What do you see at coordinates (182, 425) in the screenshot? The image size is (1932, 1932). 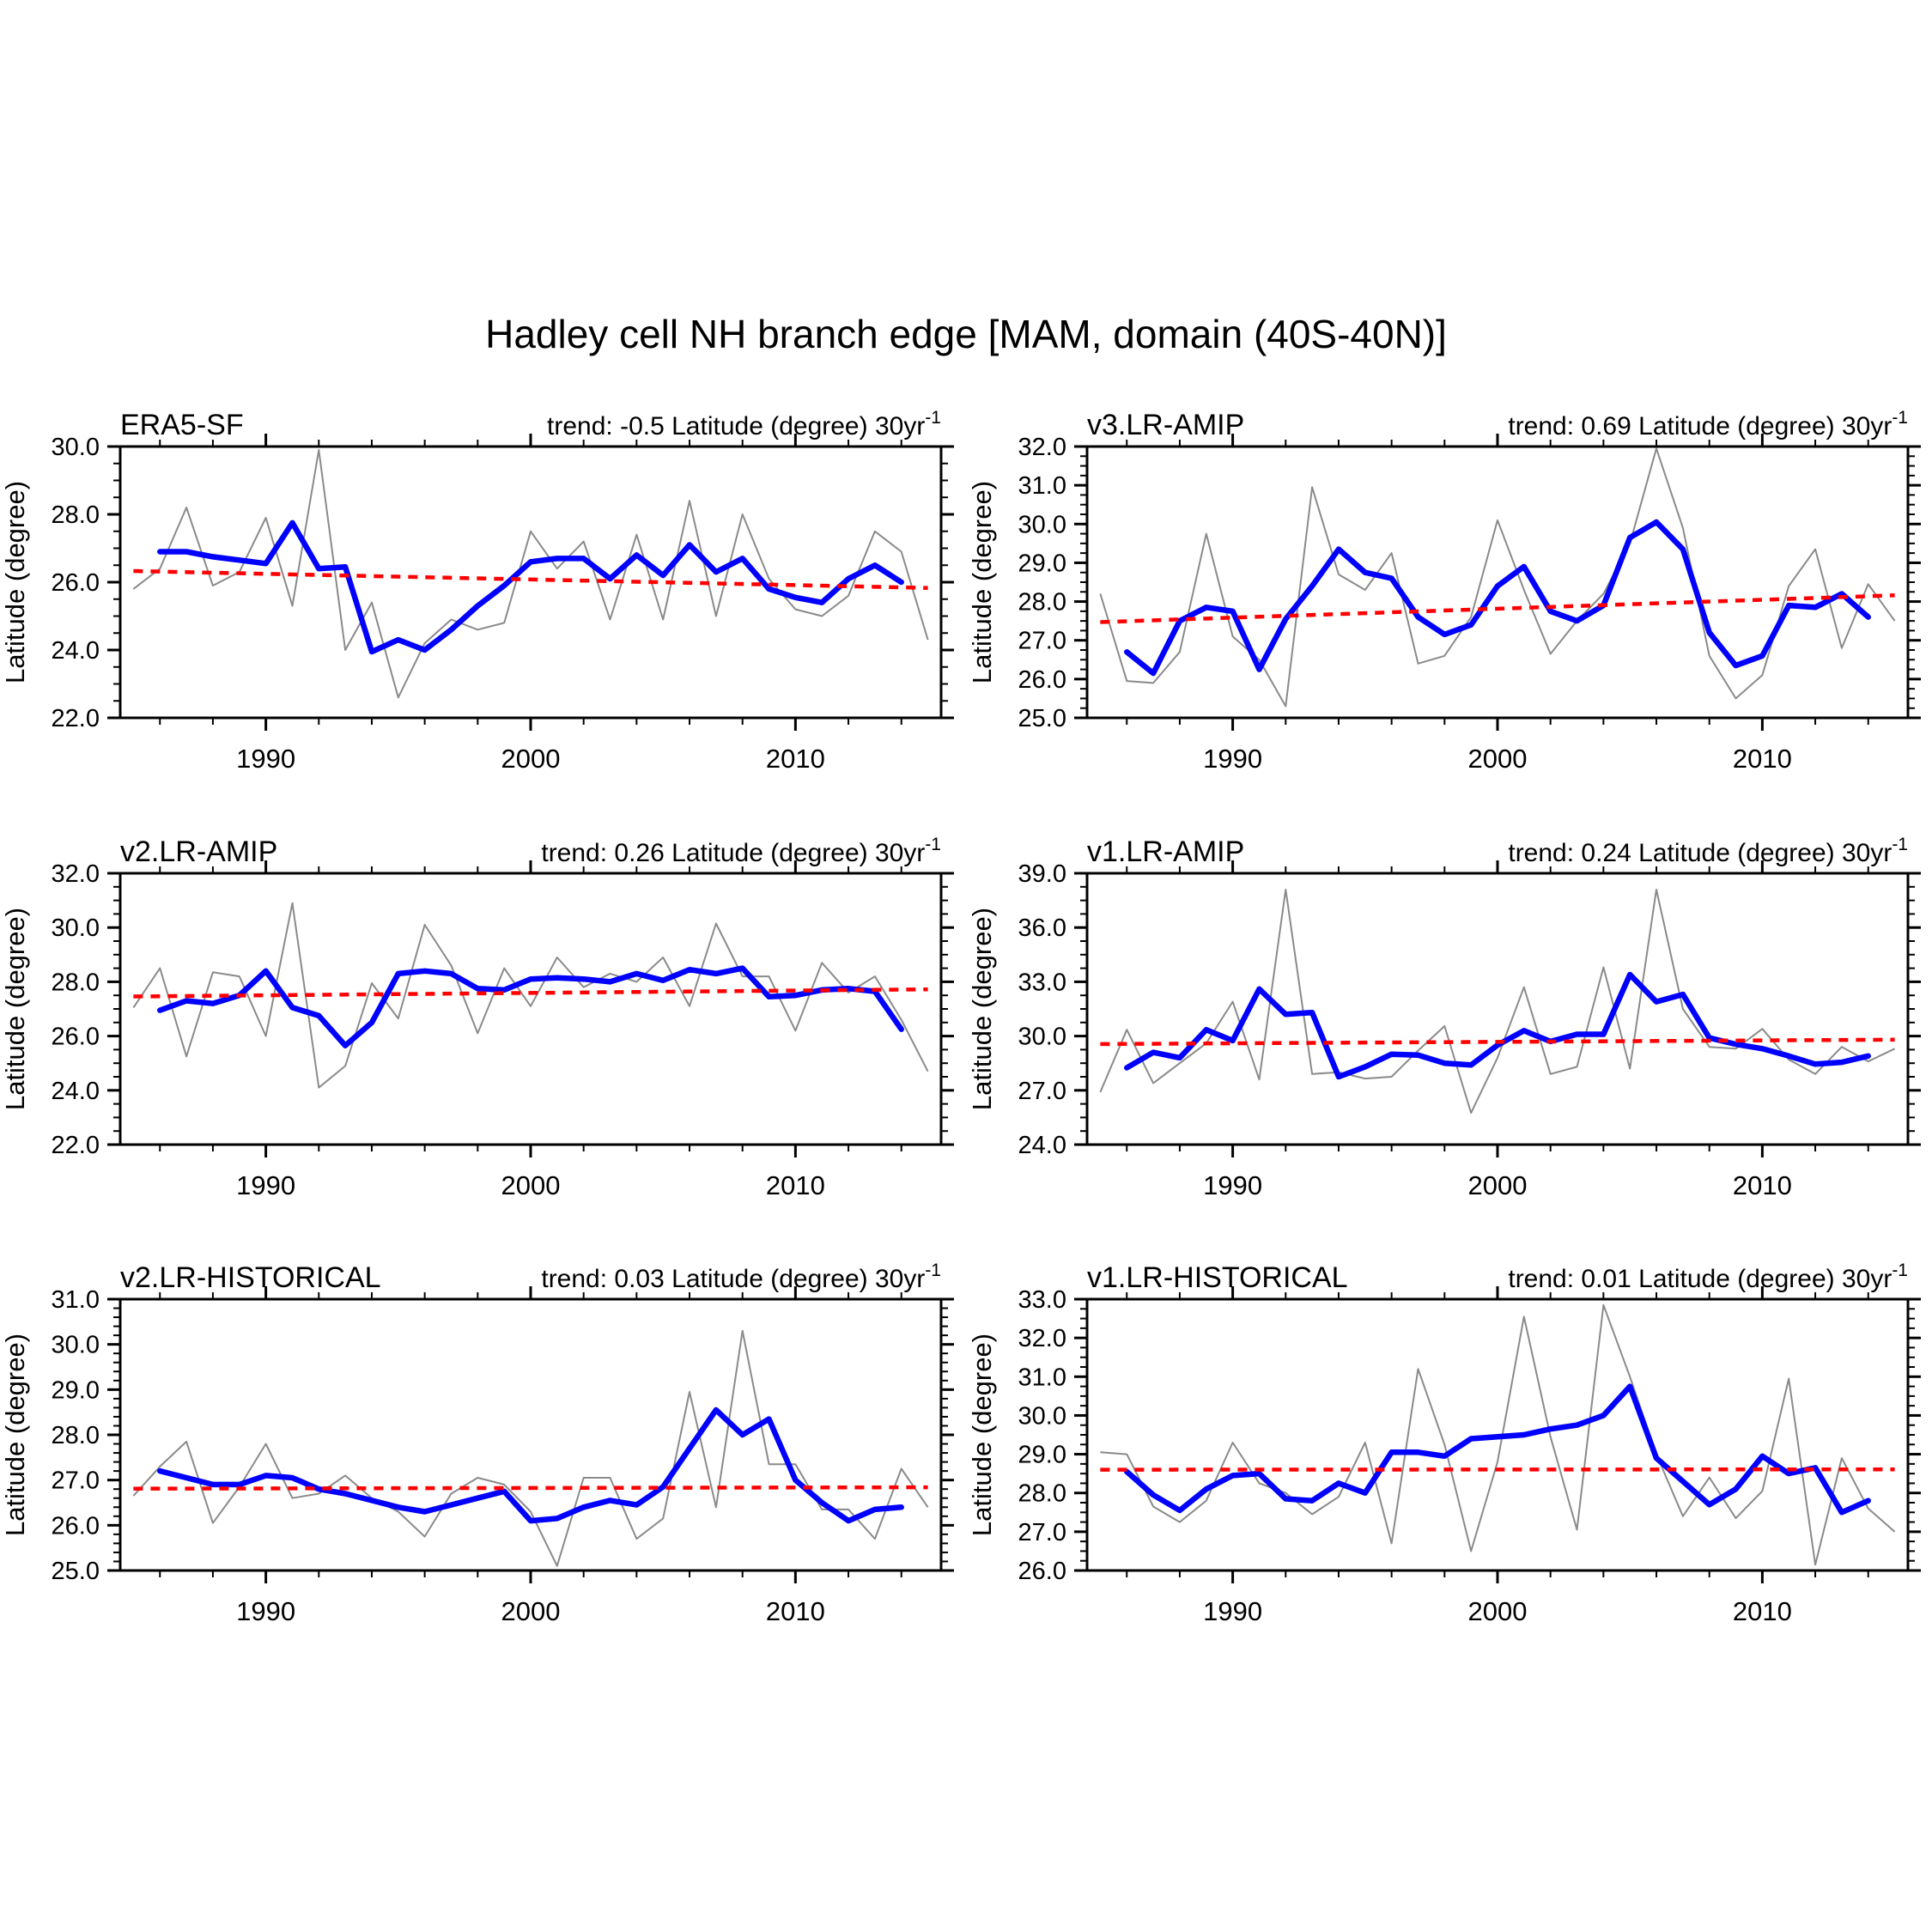 I see `panel-title: ERA5-SF` at bounding box center [182, 425].